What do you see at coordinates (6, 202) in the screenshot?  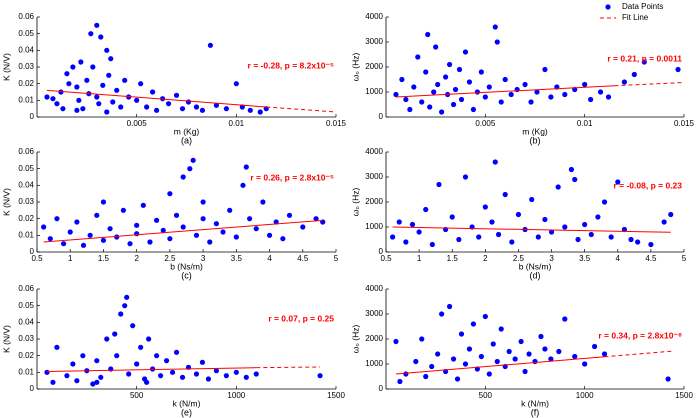 I see `y-axis-label: K (N/V)` at bounding box center [6, 202].